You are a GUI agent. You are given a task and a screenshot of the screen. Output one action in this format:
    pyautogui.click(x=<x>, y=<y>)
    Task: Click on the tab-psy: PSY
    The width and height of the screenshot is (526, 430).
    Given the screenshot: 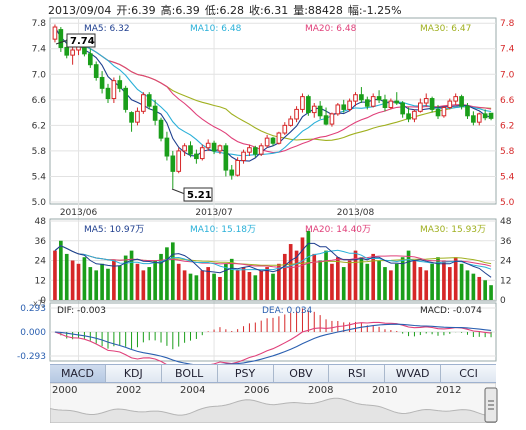 What is the action you would take?
    pyautogui.click(x=246, y=373)
    